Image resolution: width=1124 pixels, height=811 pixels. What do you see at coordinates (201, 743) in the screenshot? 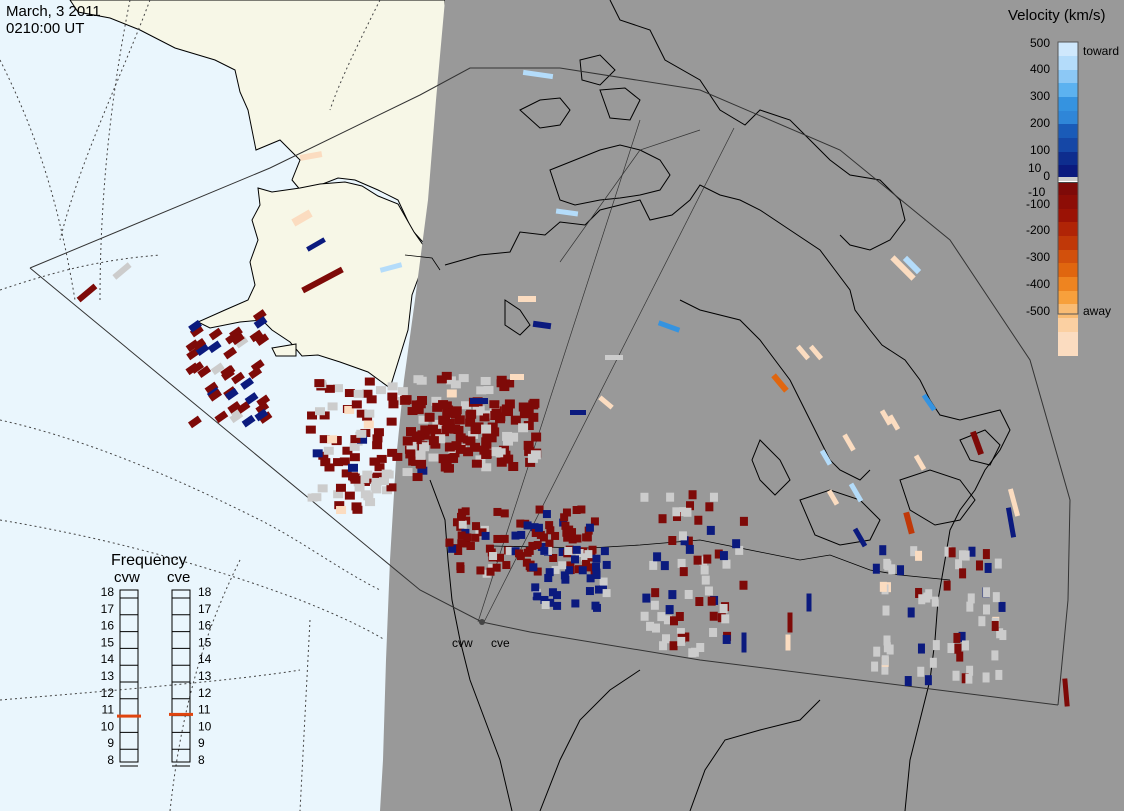
I see `frequency-scale-label-right: 9` at bounding box center [201, 743].